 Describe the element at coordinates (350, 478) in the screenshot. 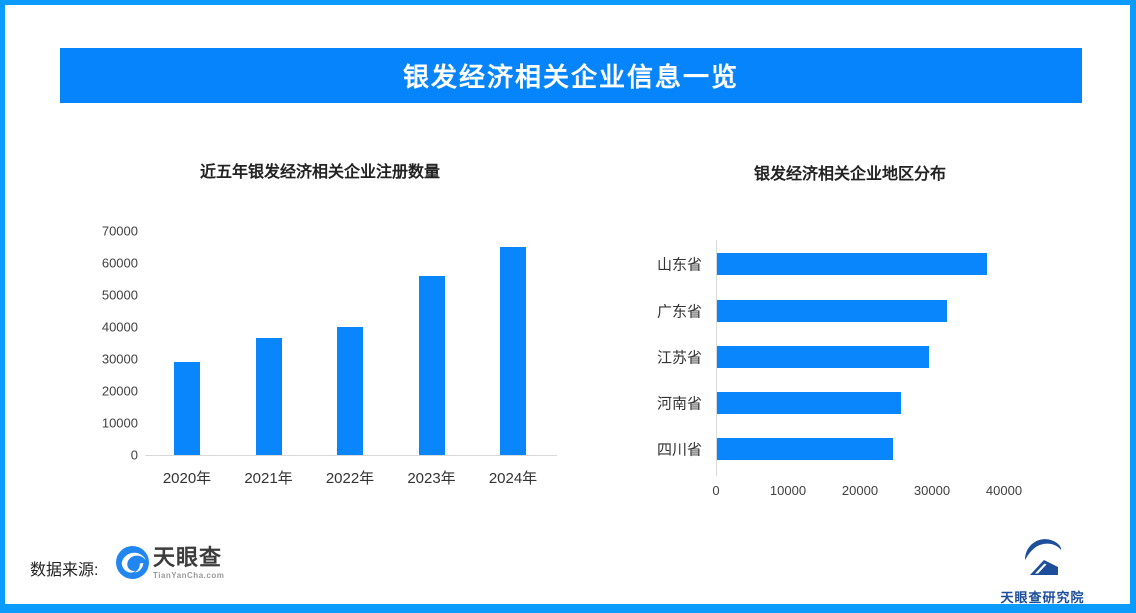

I see `left-chart-category-2022年: 2022年` at that location.